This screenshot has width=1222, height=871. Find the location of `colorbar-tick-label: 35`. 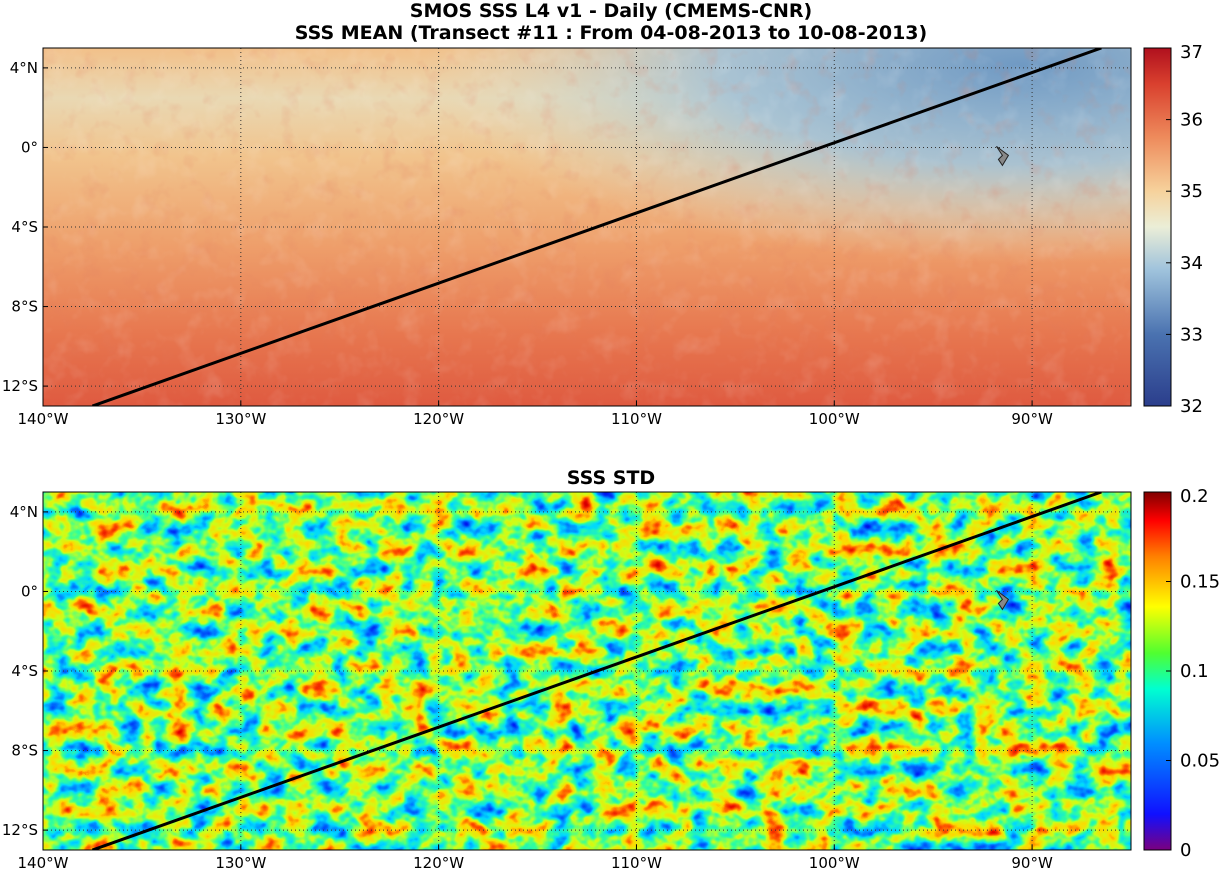

colorbar-tick-label: 35 is located at coordinates (1191, 191).